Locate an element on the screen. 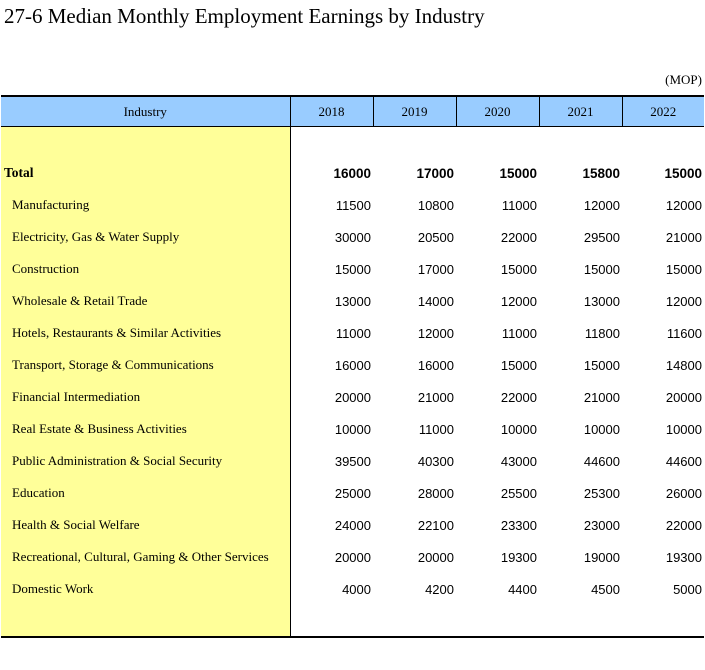  table-cell: 17000 is located at coordinates (435, 269).